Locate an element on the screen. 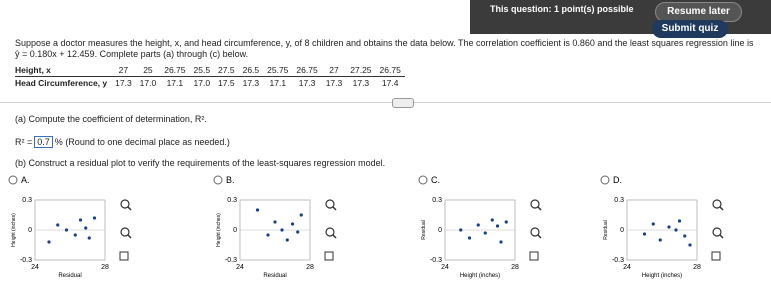  y-axis-label: Residual is located at coordinates (424, 229).